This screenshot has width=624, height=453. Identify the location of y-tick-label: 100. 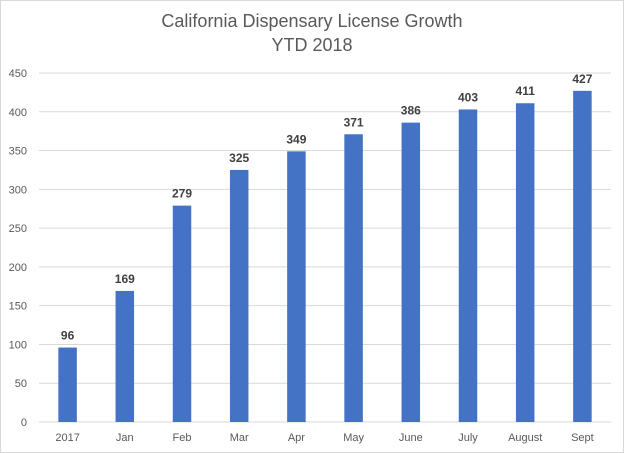
(18, 345).